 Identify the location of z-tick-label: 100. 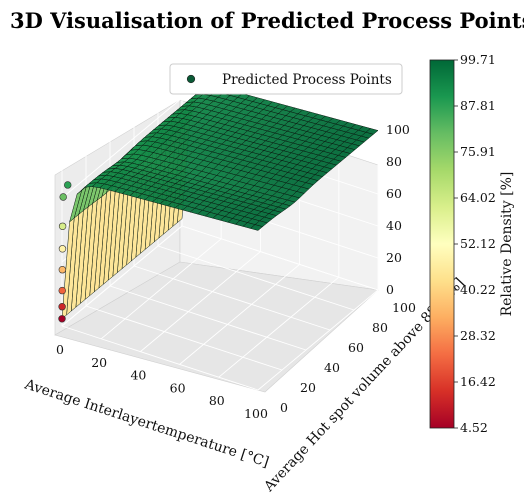
(398, 129).